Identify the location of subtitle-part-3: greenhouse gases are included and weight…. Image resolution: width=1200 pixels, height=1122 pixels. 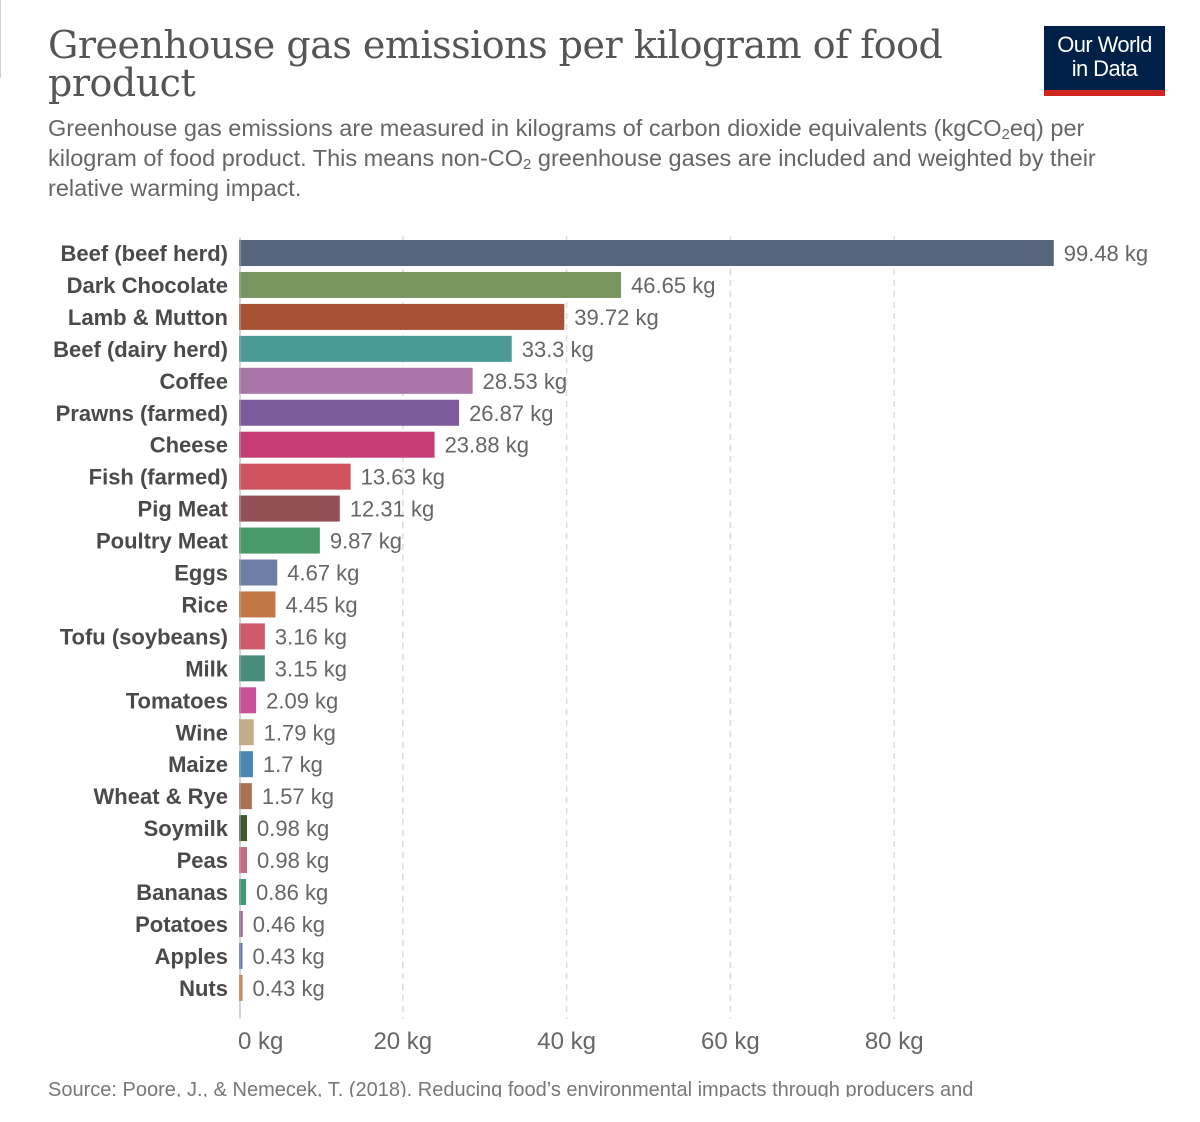
(572, 173).